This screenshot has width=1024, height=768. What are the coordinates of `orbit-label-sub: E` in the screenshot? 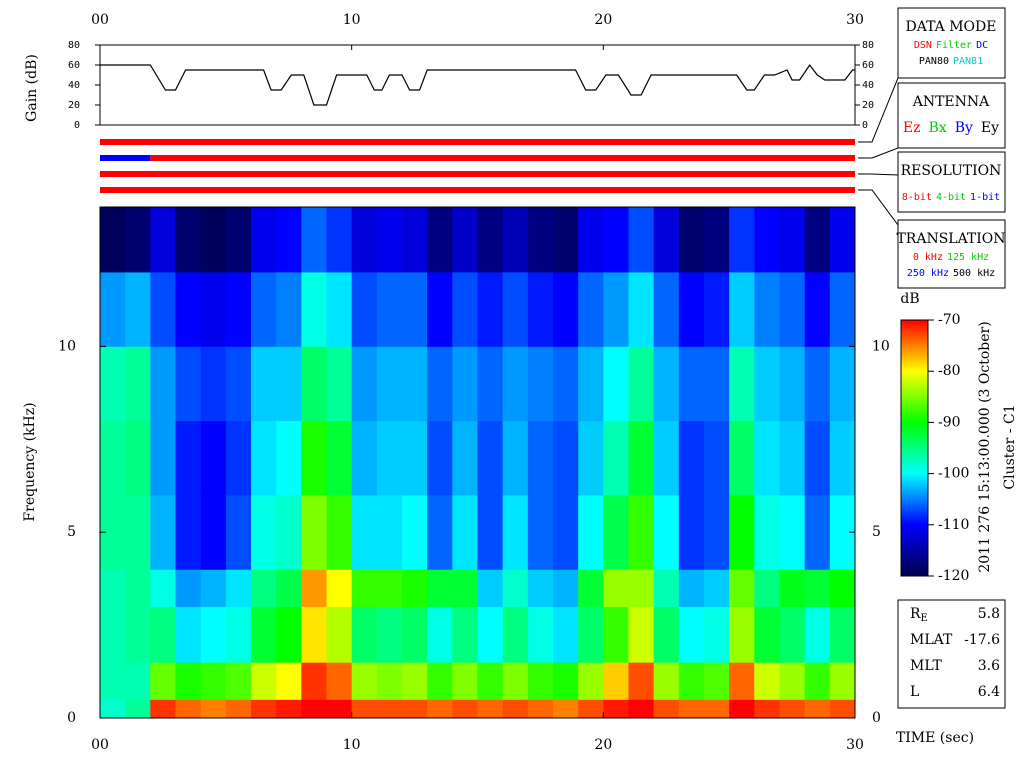 It's located at (924, 618).